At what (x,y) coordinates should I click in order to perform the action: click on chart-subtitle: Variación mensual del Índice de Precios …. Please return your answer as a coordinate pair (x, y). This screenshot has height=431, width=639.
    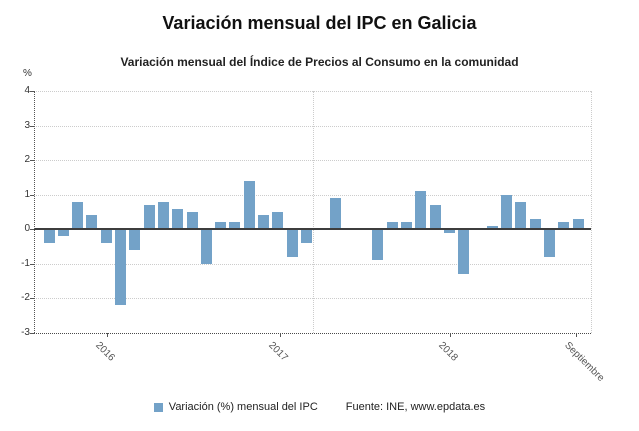
    Looking at the image, I should click on (319, 62).